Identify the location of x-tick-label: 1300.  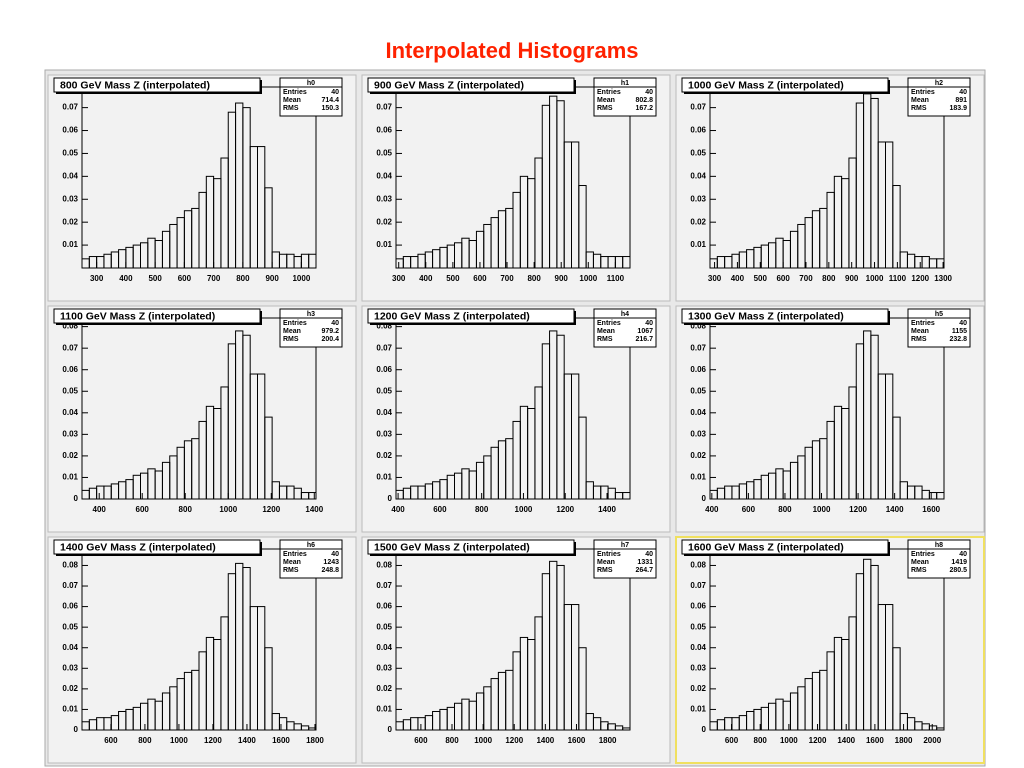
(943, 278).